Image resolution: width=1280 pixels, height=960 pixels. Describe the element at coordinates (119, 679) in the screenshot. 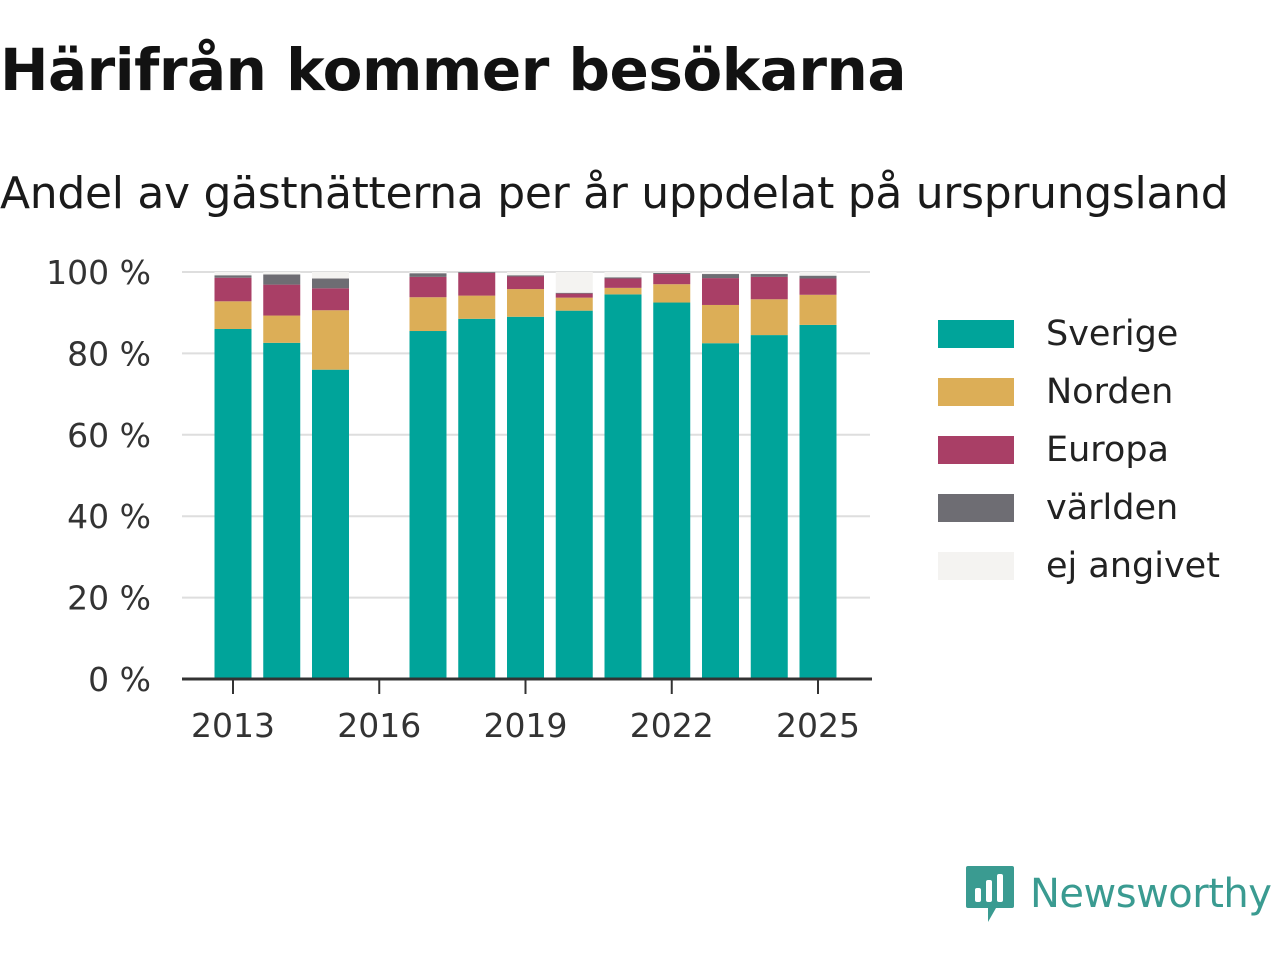

I see `y-tick-label: 0 %` at that location.